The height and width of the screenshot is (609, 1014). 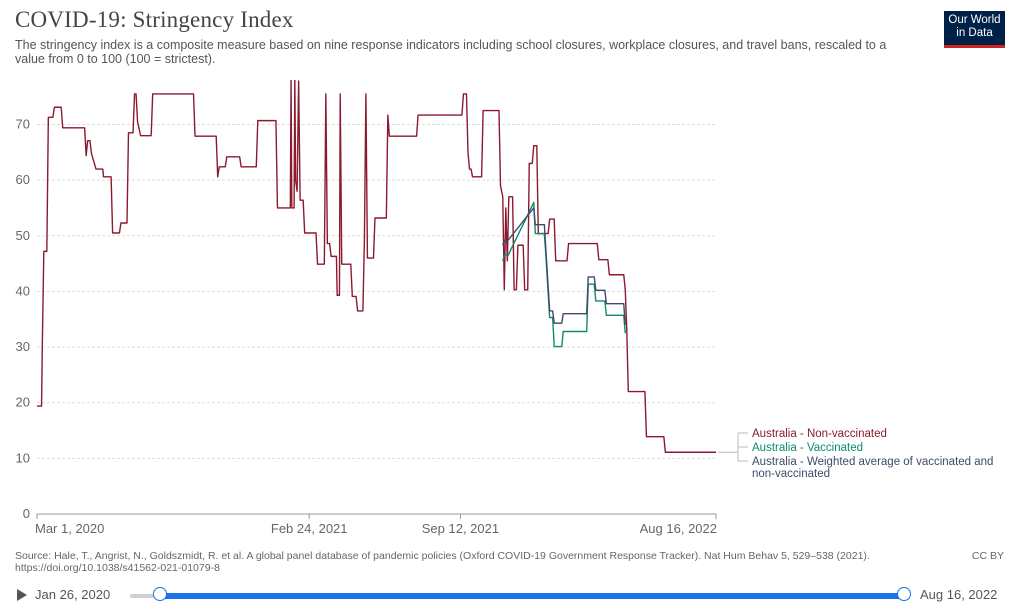 I want to click on chart-title: COVID-19: Stringency Index, so click(x=154, y=19).